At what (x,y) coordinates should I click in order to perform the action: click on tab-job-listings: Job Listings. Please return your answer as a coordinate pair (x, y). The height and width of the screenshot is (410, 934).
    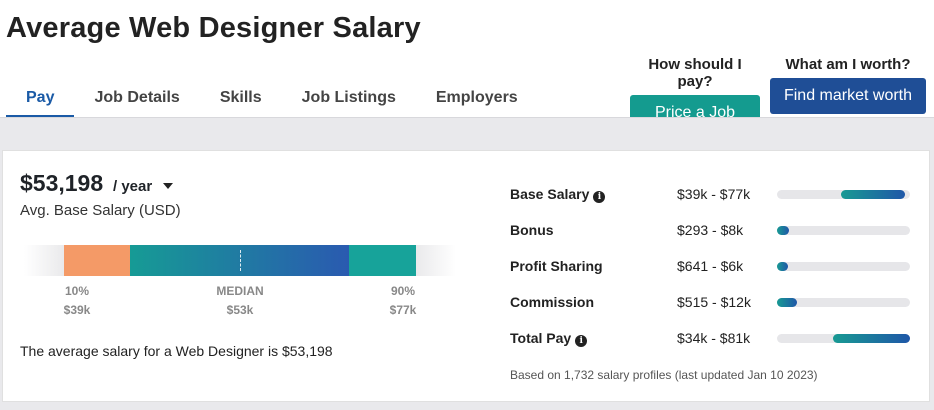
    Looking at the image, I should click on (348, 97).